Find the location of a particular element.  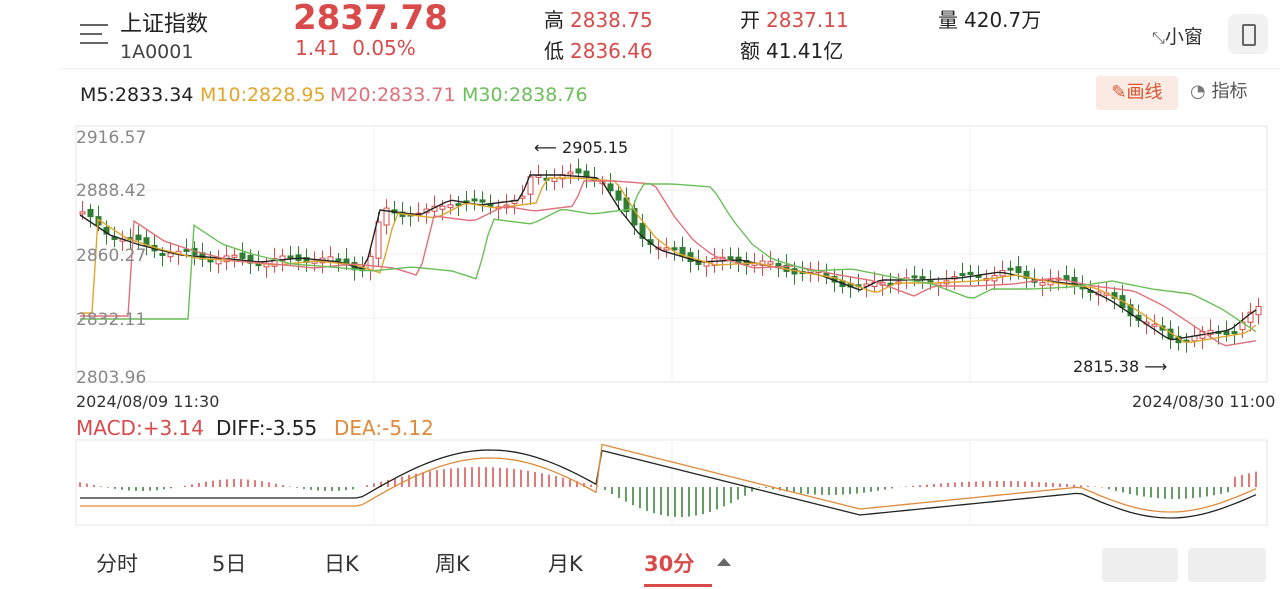

macd-value: MACD:+3.14 is located at coordinates (140, 428).